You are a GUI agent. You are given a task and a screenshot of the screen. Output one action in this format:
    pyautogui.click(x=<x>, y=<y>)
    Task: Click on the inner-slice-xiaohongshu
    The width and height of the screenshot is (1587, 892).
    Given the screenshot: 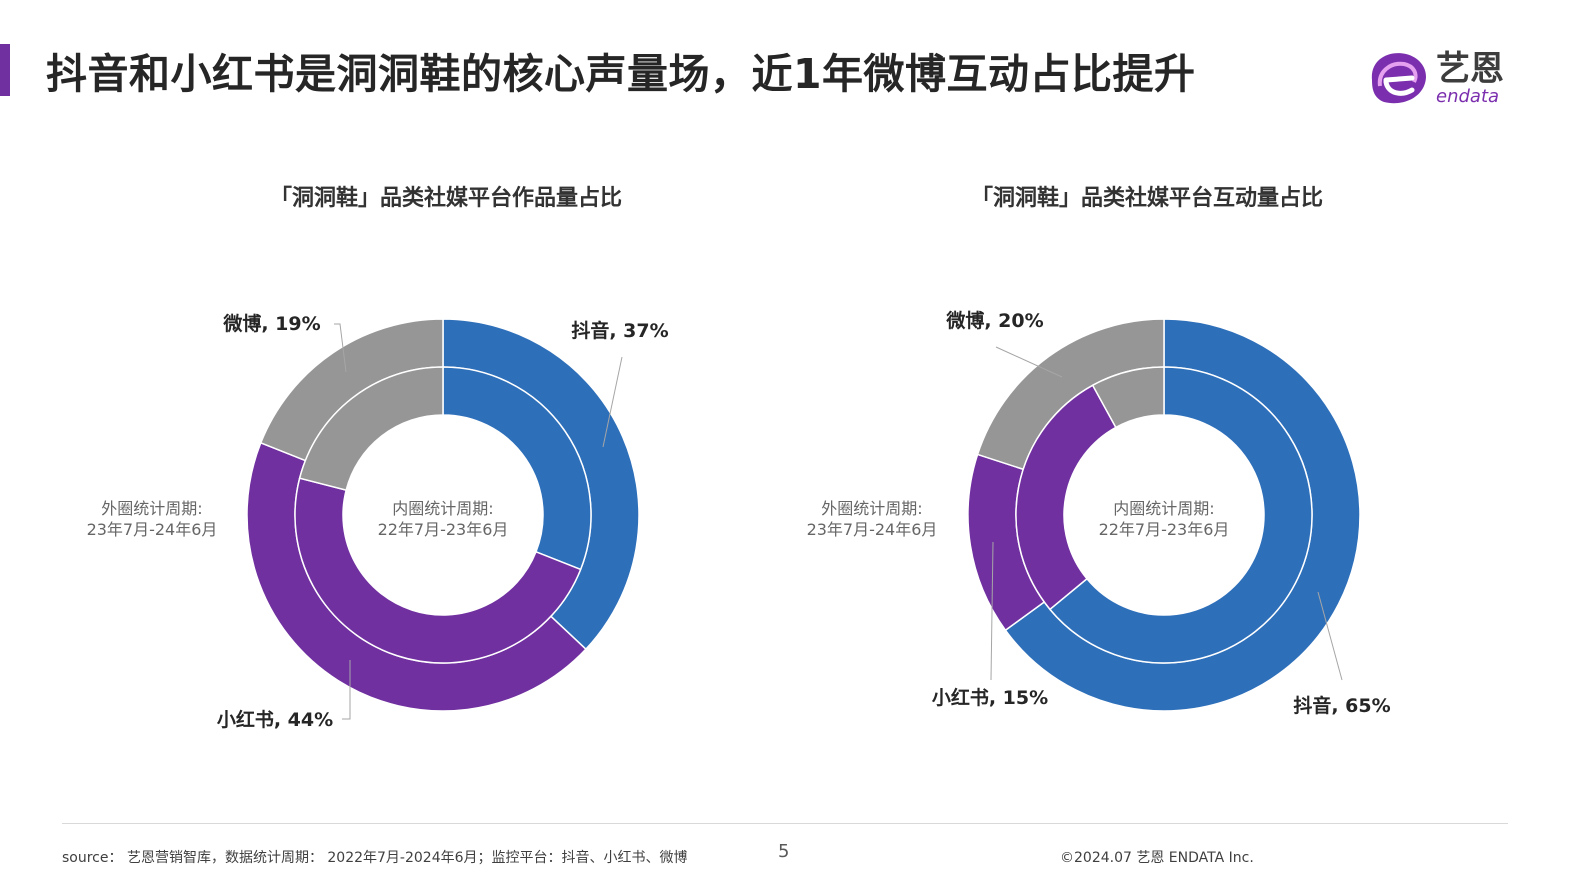 What is the action you would take?
    pyautogui.click(x=438, y=570)
    